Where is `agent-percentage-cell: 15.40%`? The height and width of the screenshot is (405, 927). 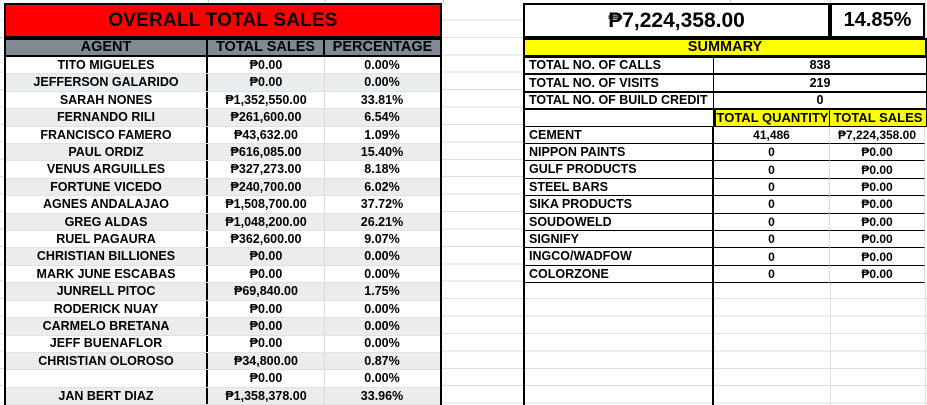 agent-percentage-cell: 15.40% is located at coordinates (382, 151).